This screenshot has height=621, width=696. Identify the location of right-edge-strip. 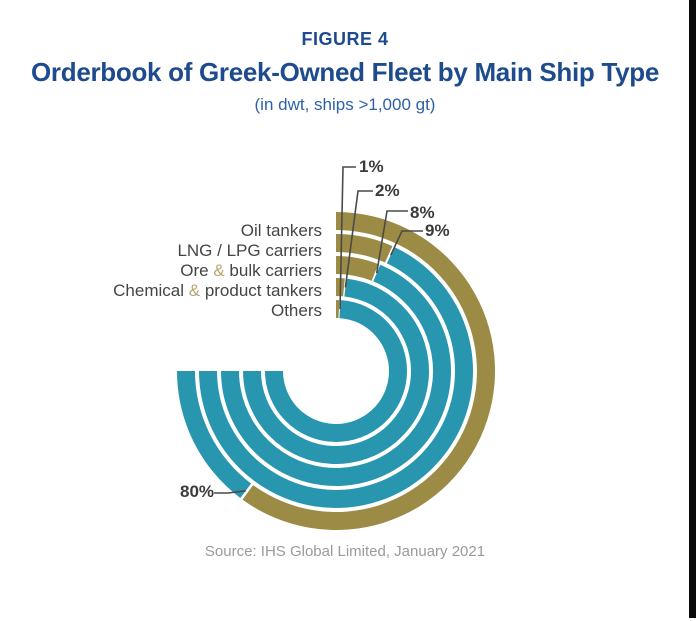
(692, 309).